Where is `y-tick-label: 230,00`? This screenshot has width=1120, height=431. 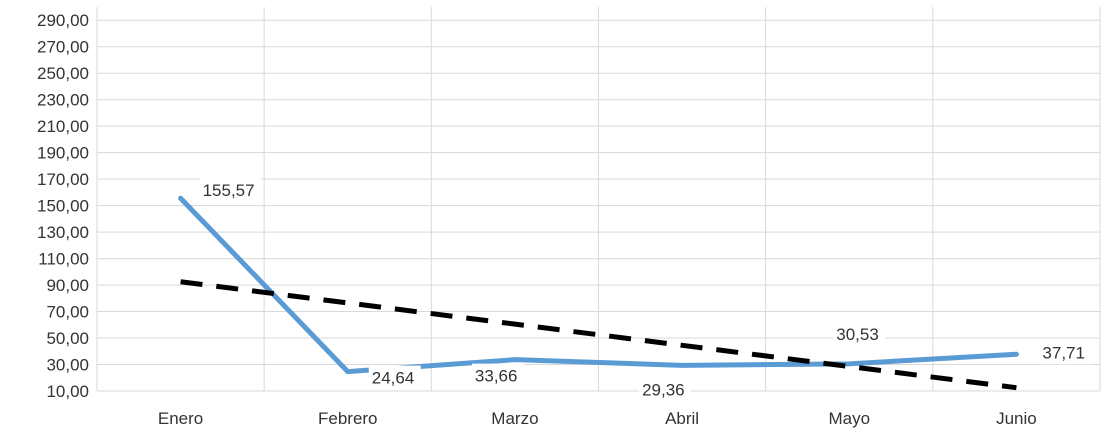 y-tick-label: 230,00 is located at coordinates (63, 100).